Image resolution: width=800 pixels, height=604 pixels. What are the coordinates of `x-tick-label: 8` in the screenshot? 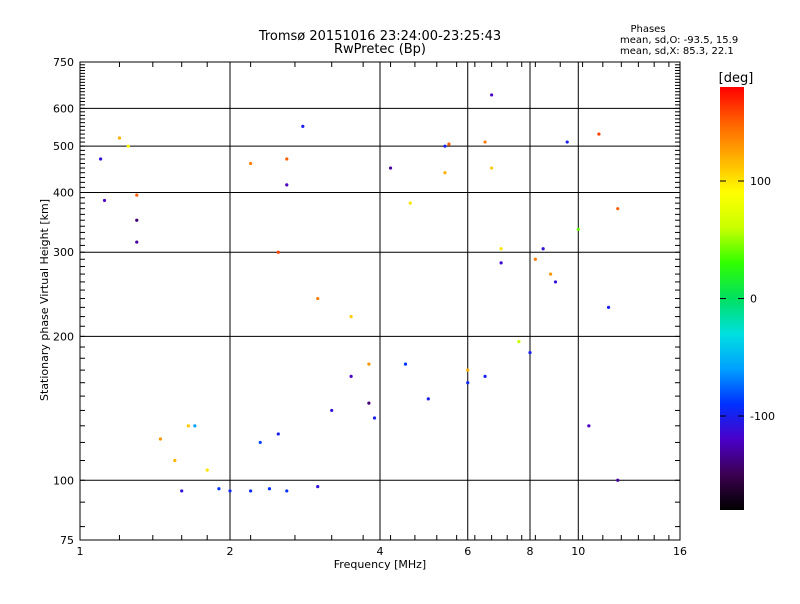 It's located at (530, 551).